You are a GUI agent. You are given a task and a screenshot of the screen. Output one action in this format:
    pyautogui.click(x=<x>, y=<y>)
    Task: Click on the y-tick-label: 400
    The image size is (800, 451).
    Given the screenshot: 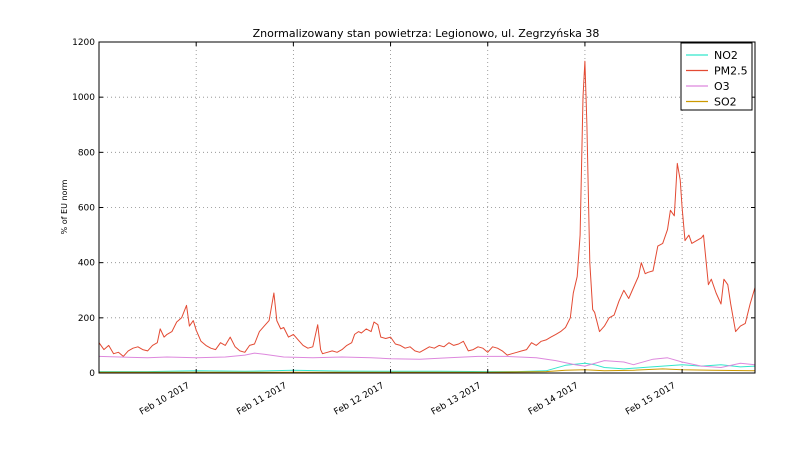 What is the action you would take?
    pyautogui.click(x=86, y=264)
    